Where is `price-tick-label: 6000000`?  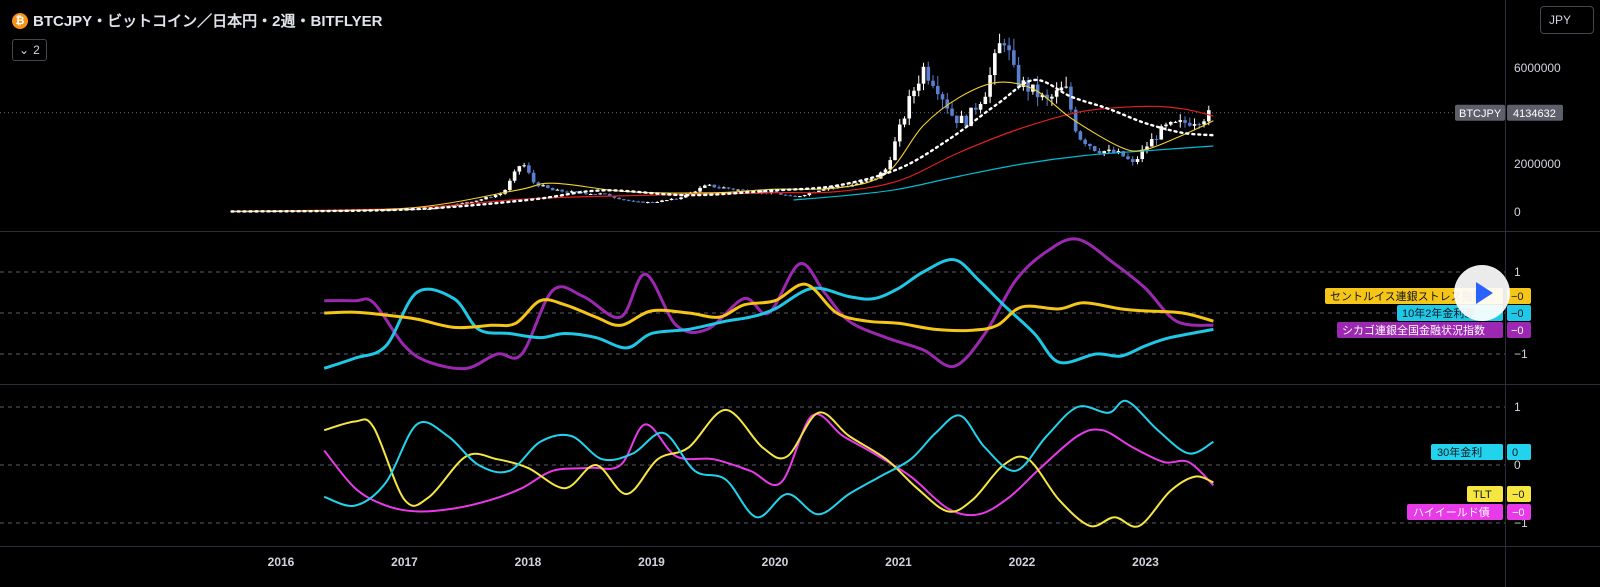
price-tick-label: 6000000 is located at coordinates (1537, 68).